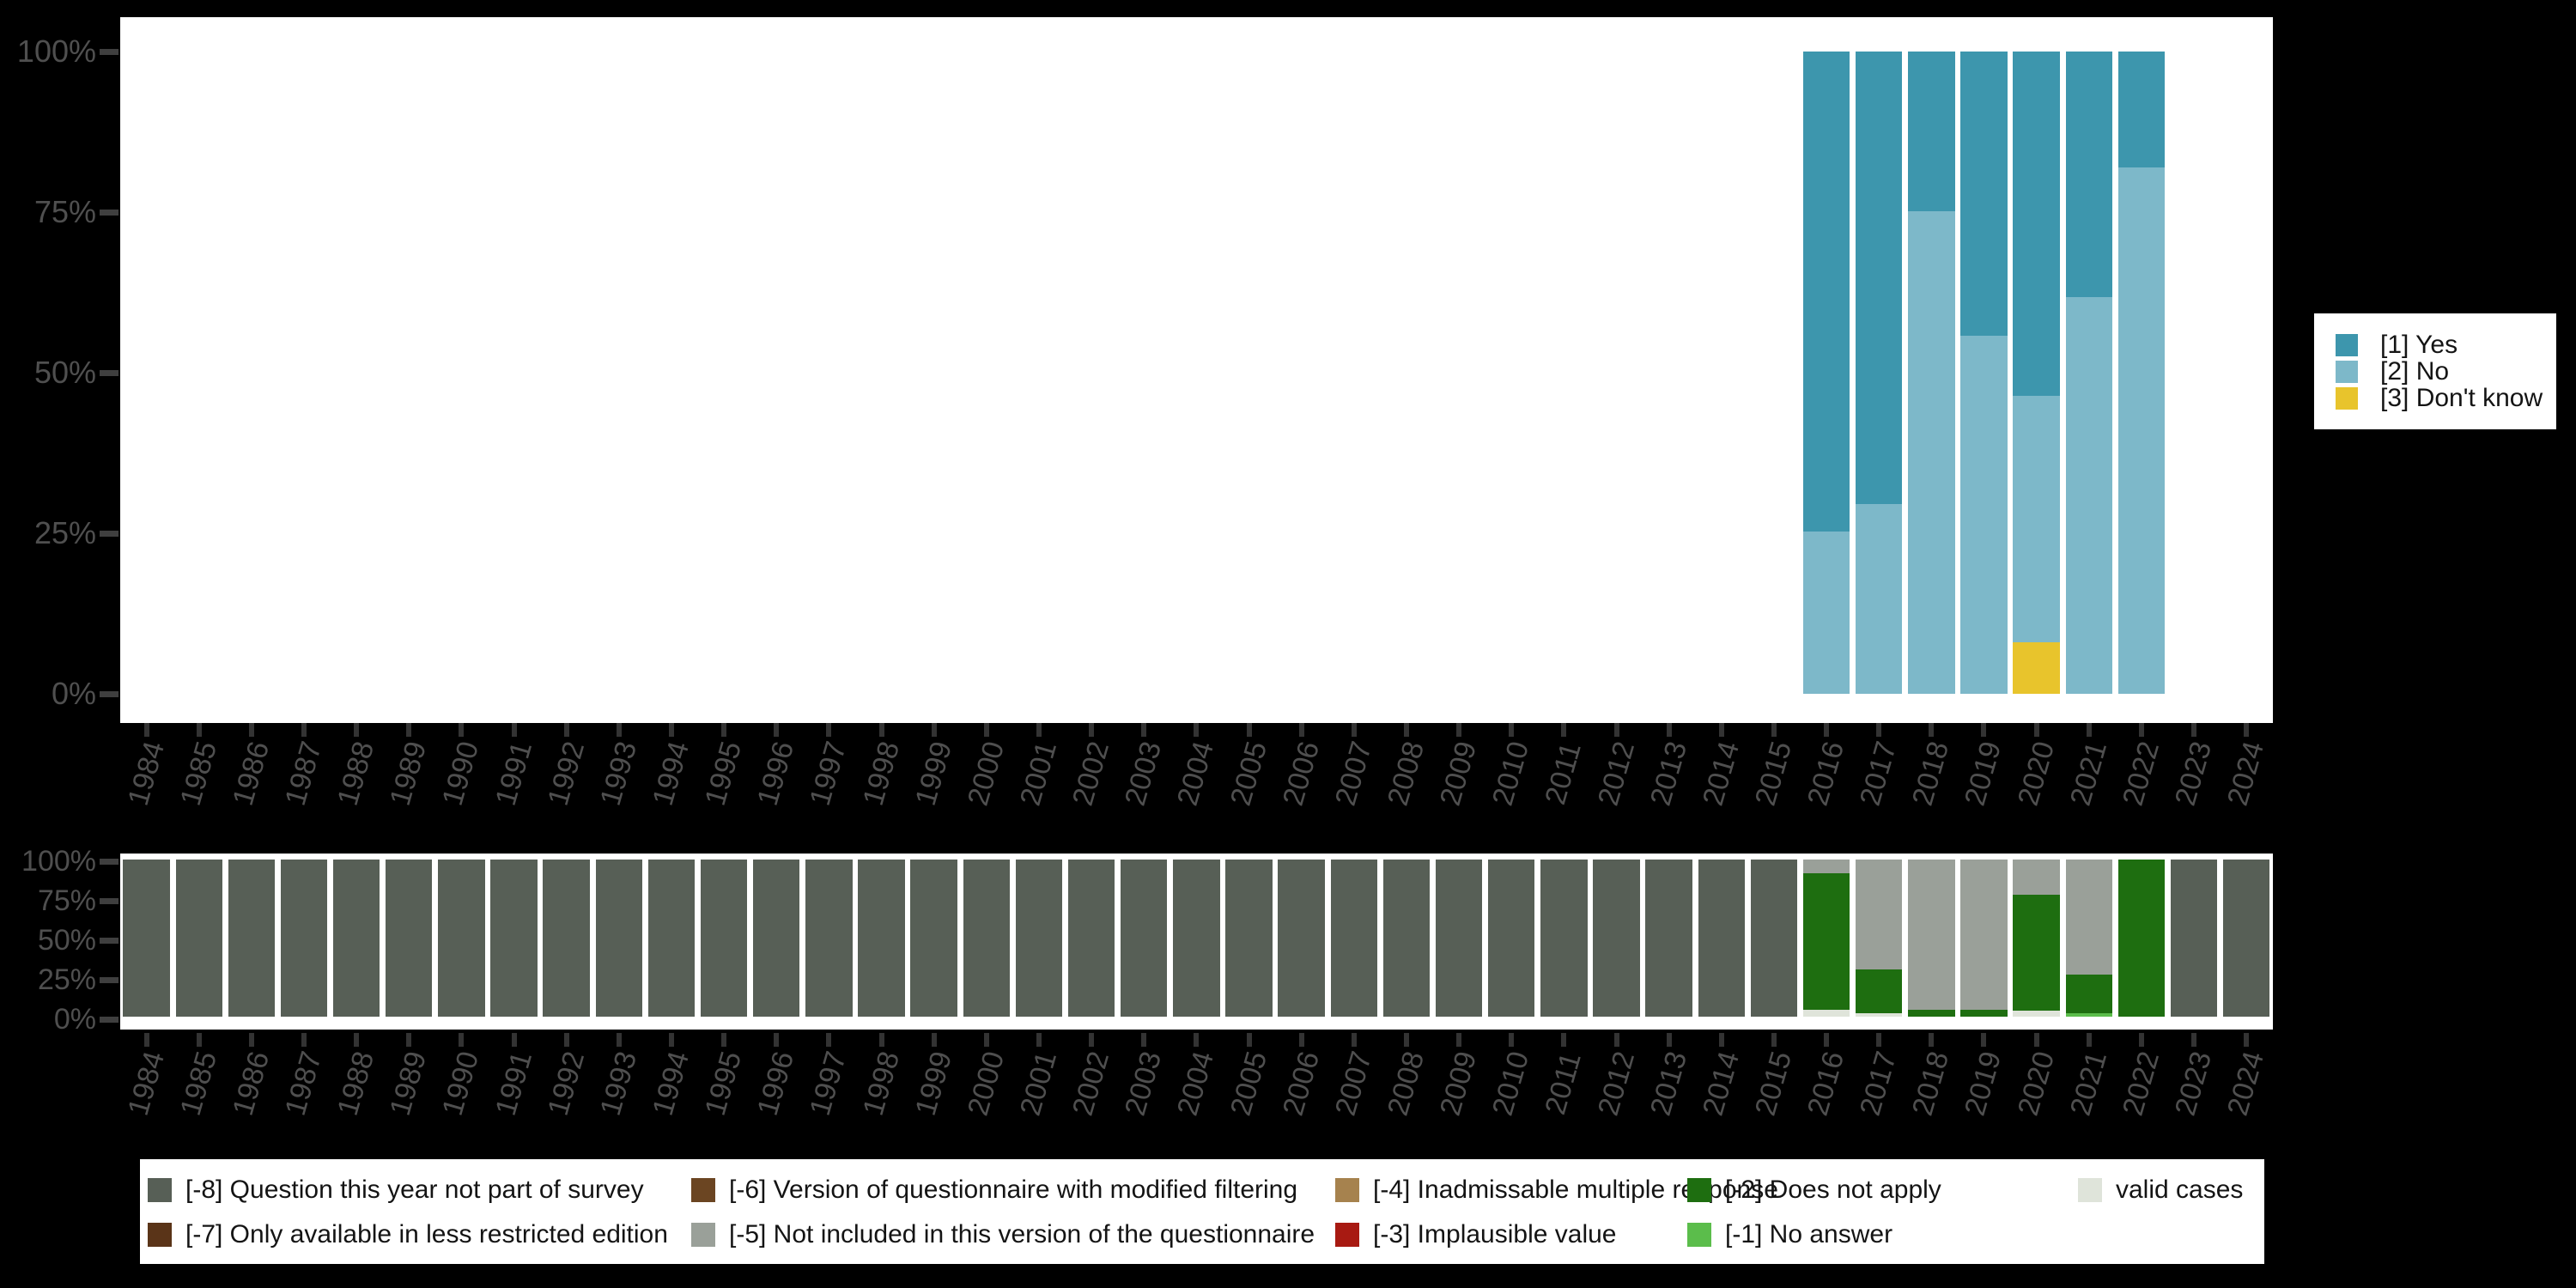 The image size is (2576, 1288). Describe the element at coordinates (1984, 939) in the screenshot. I see `stacked-bar-2019` at that location.